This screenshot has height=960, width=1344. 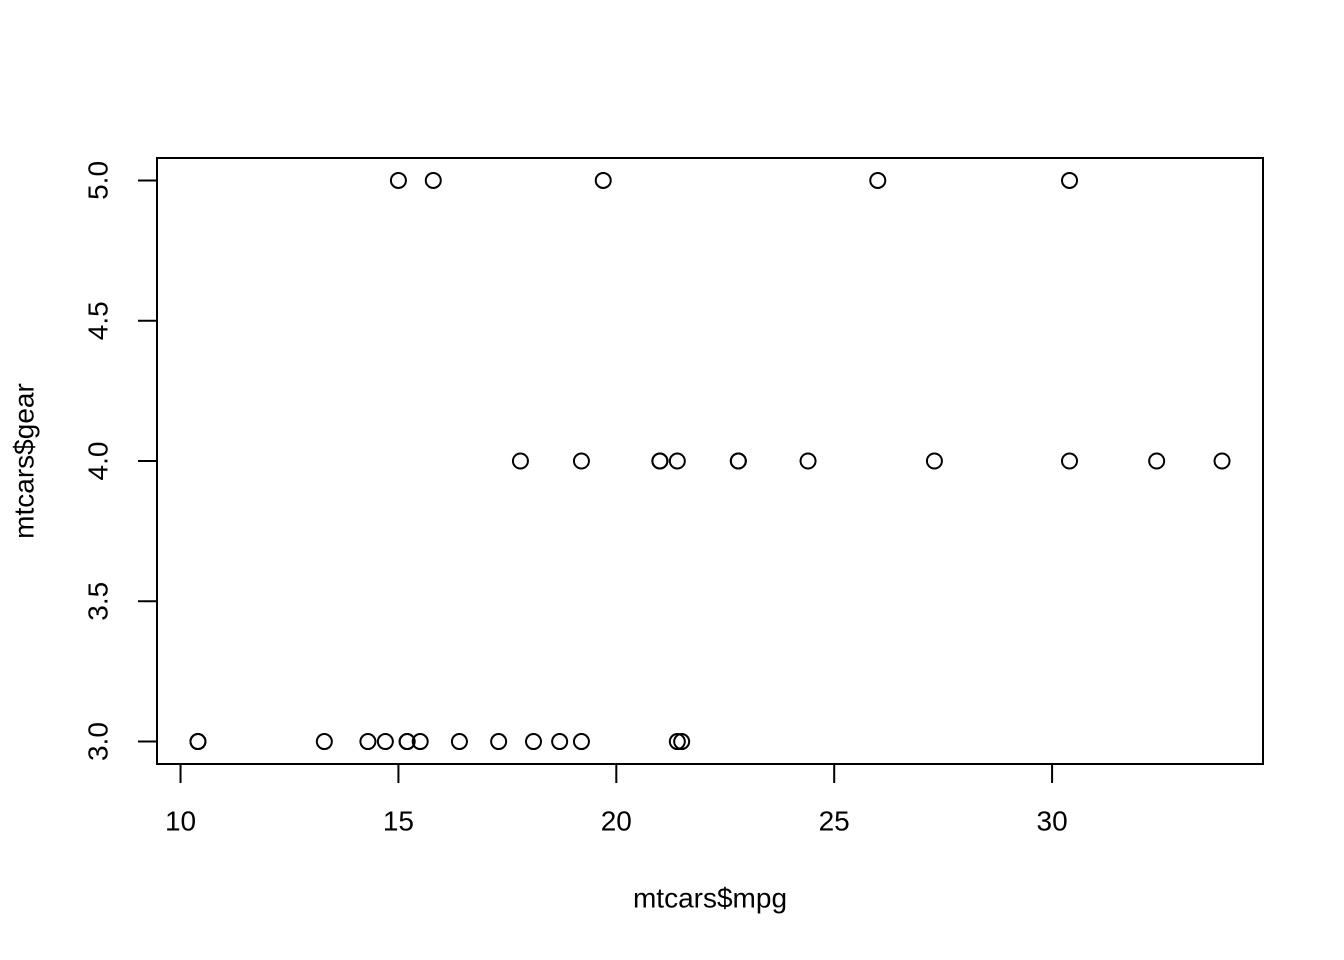 What do you see at coordinates (97, 601) in the screenshot?
I see `y-tick-label: 3.5` at bounding box center [97, 601].